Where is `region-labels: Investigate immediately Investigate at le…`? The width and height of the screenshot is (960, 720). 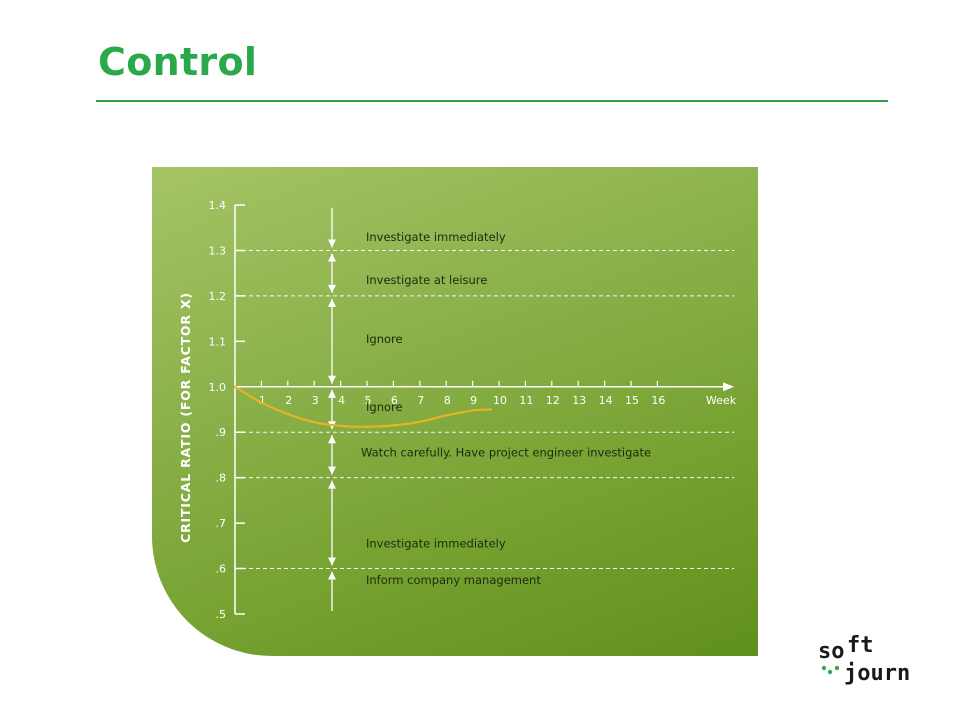 region-labels: Investigate immediately Investigate at le… is located at coordinates (506, 408).